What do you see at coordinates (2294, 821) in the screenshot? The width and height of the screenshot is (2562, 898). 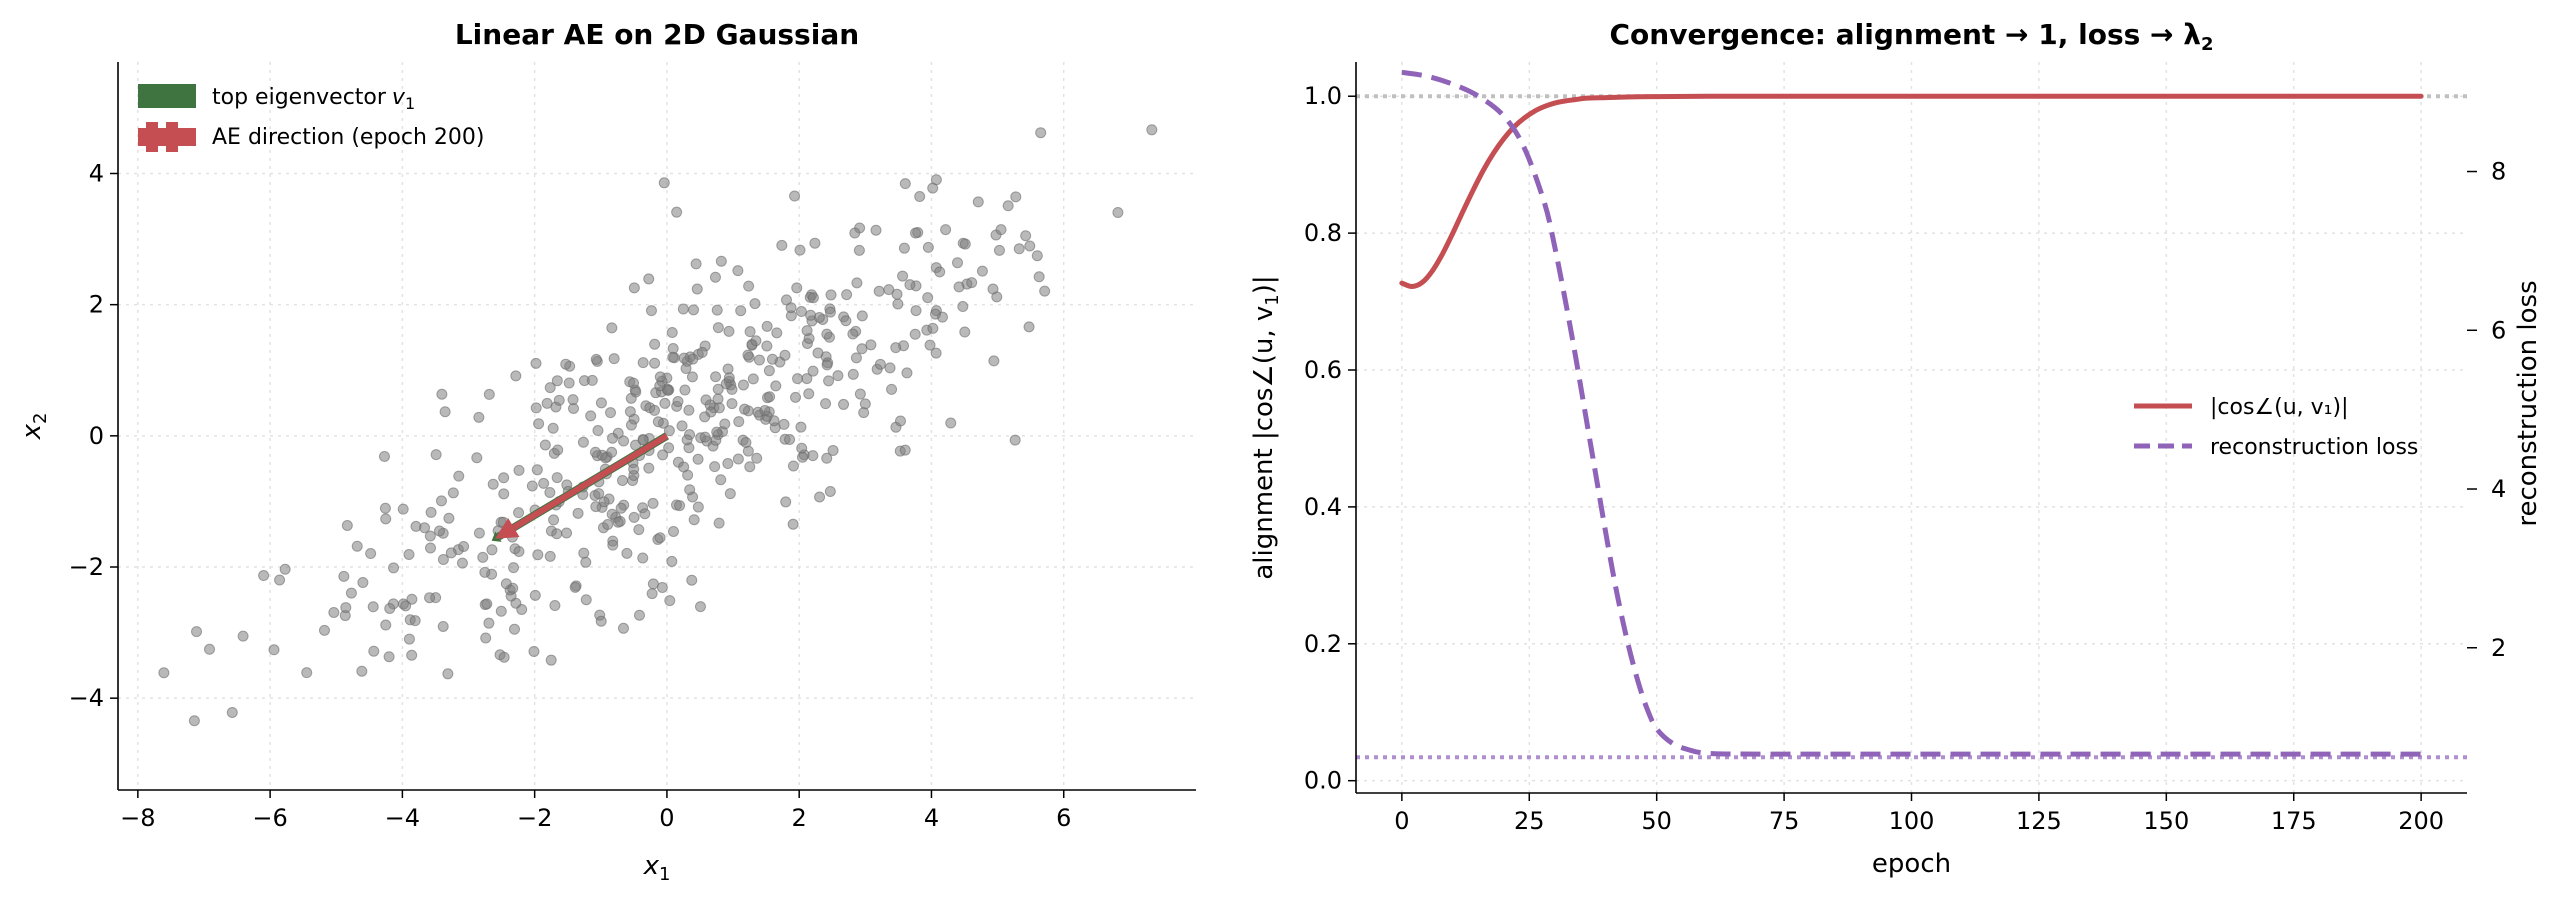 I see `x-tick-label: 175` at bounding box center [2294, 821].